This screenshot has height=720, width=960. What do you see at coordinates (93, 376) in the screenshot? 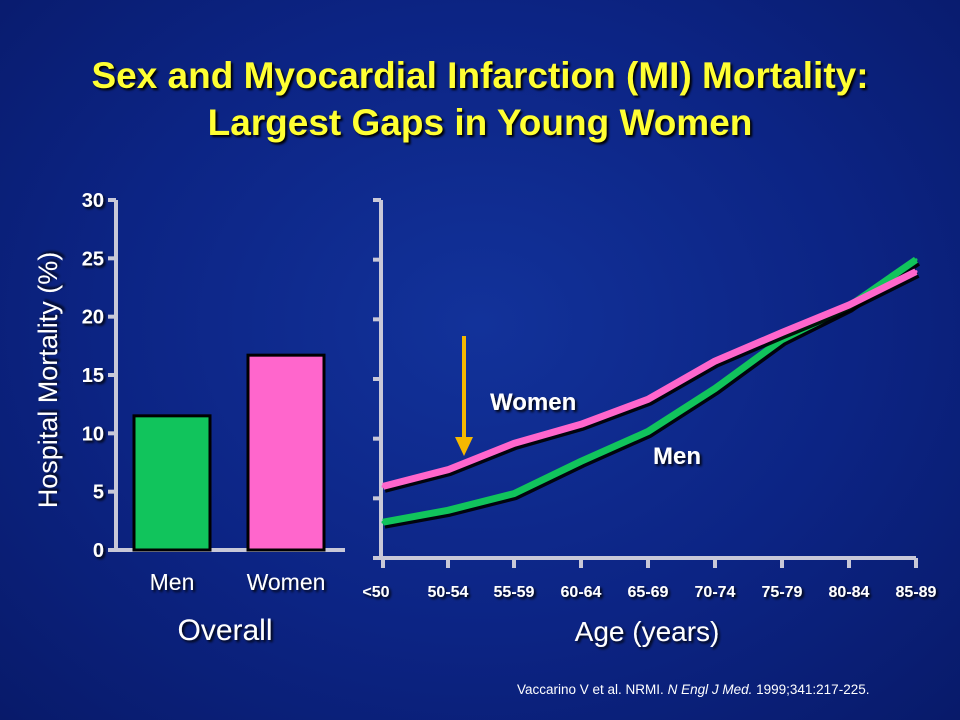
I see `bar-y-tick-label: 15` at bounding box center [93, 376].